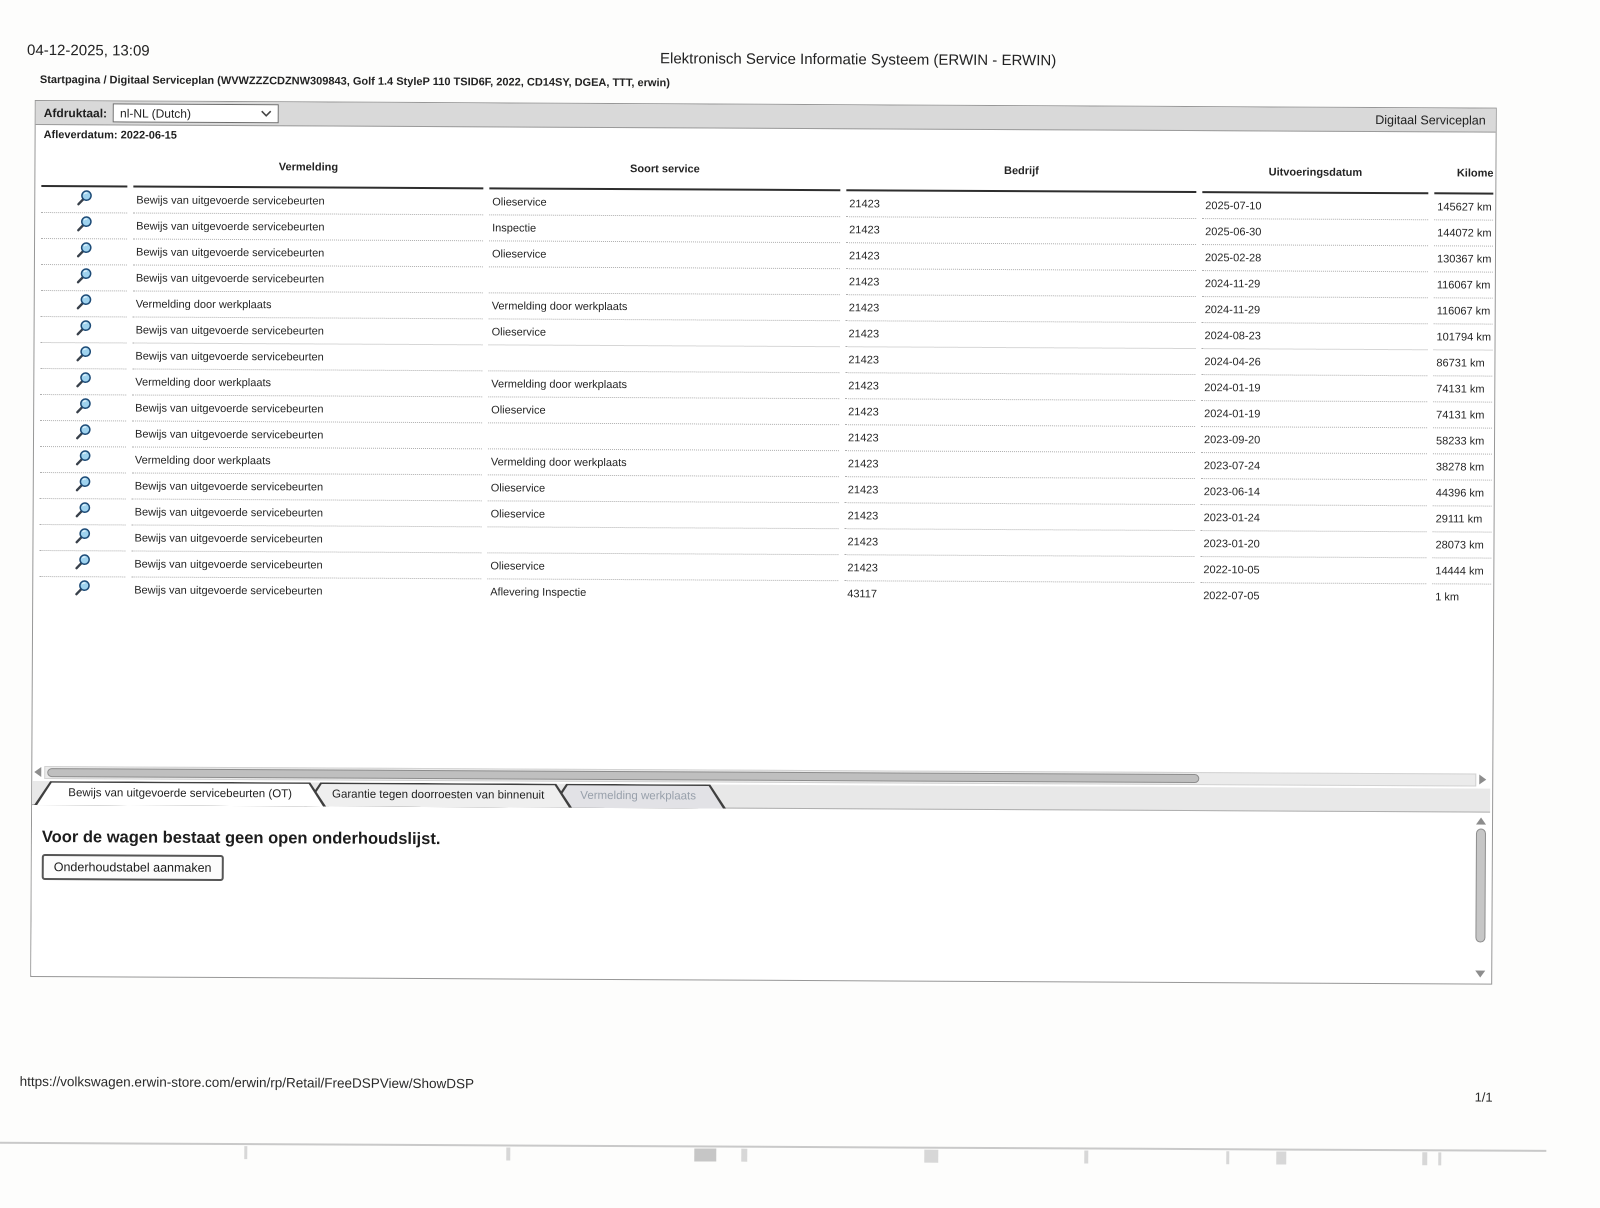 The width and height of the screenshot is (1600, 1208). I want to click on language-select: nl-NL (Dutch), so click(196, 113).